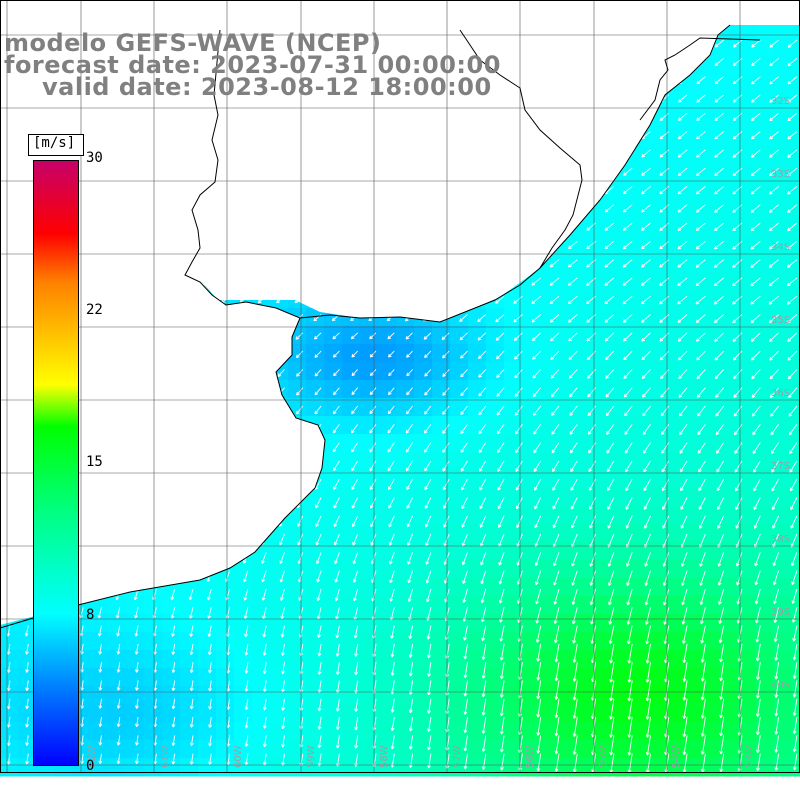 This screenshot has width=800, height=800. I want to click on colorbar-tick-30: 30, so click(94, 158).